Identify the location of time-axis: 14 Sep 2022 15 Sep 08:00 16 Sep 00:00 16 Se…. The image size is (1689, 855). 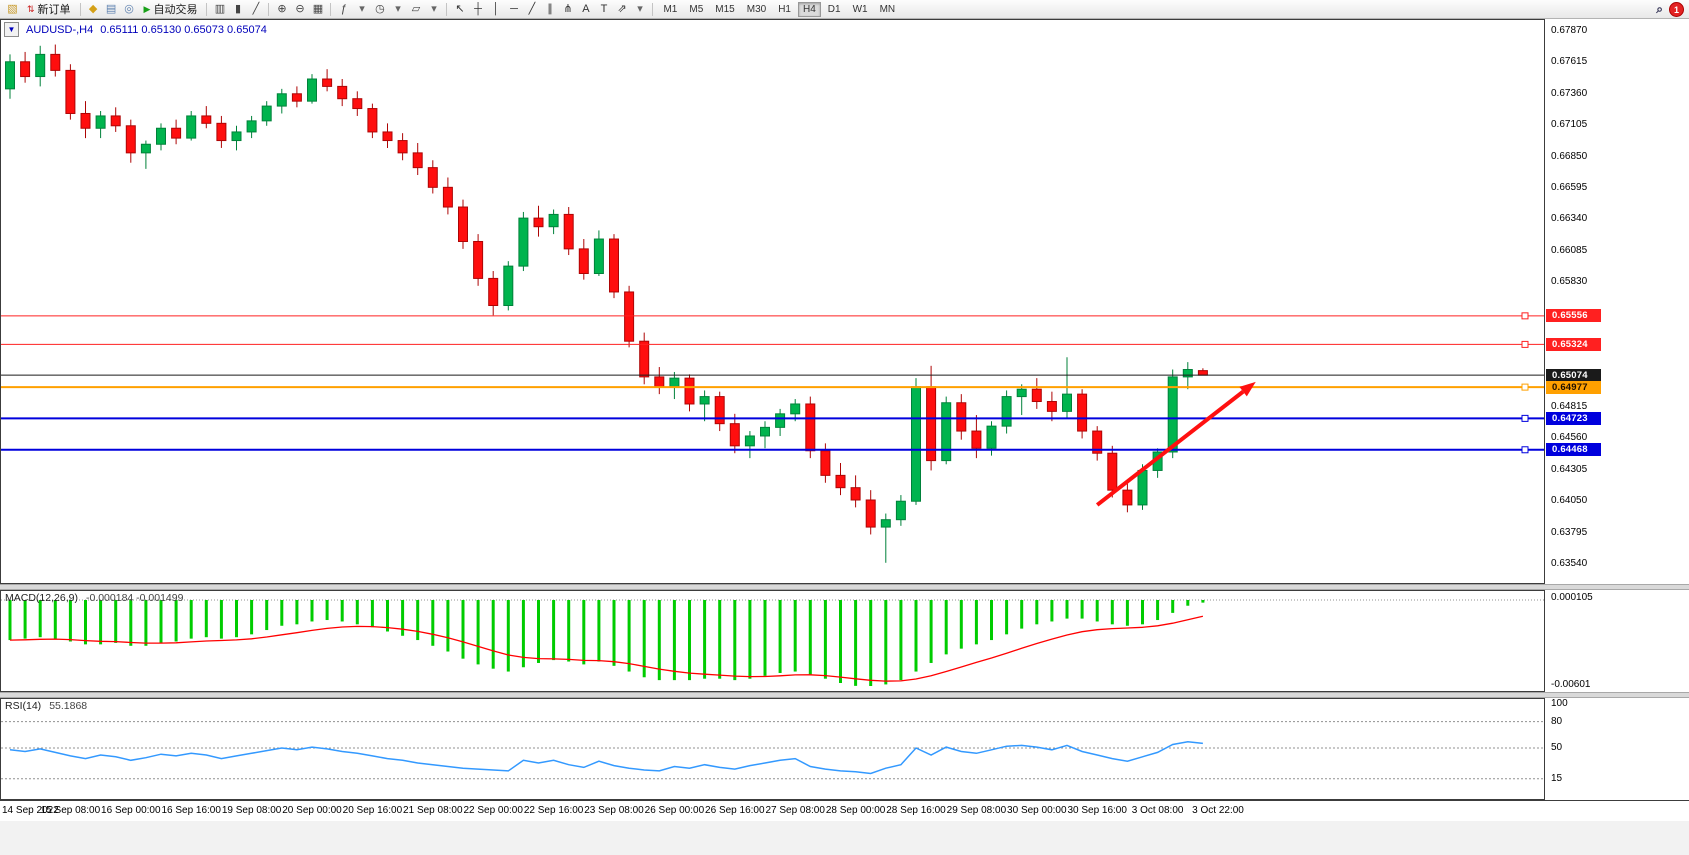
(844, 810).